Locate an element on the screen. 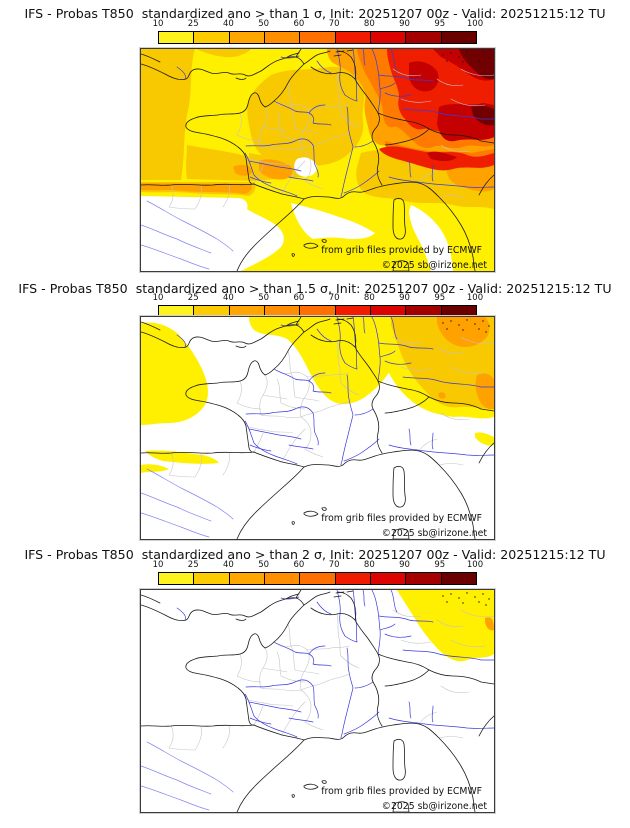 This screenshot has height=828, width=630. panel-3-colorbar: 10 25 40 50 60 70 80 90 95 100 is located at coordinates (315, 572).